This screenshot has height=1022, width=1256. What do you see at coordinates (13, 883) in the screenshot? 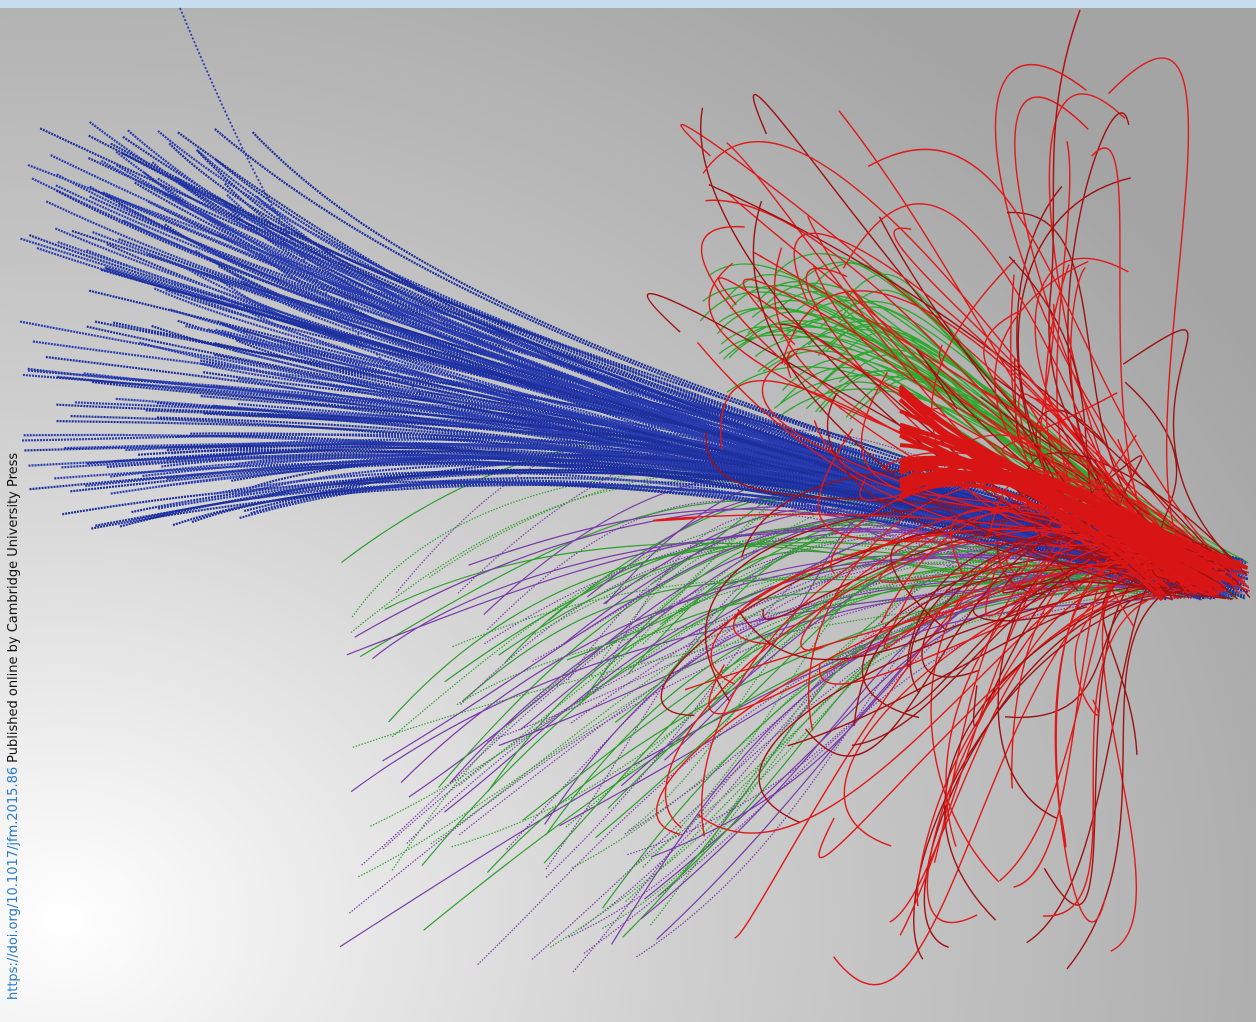
I see `doi-link: https://doi.org/10.1017/jfm.2015.86` at bounding box center [13, 883].